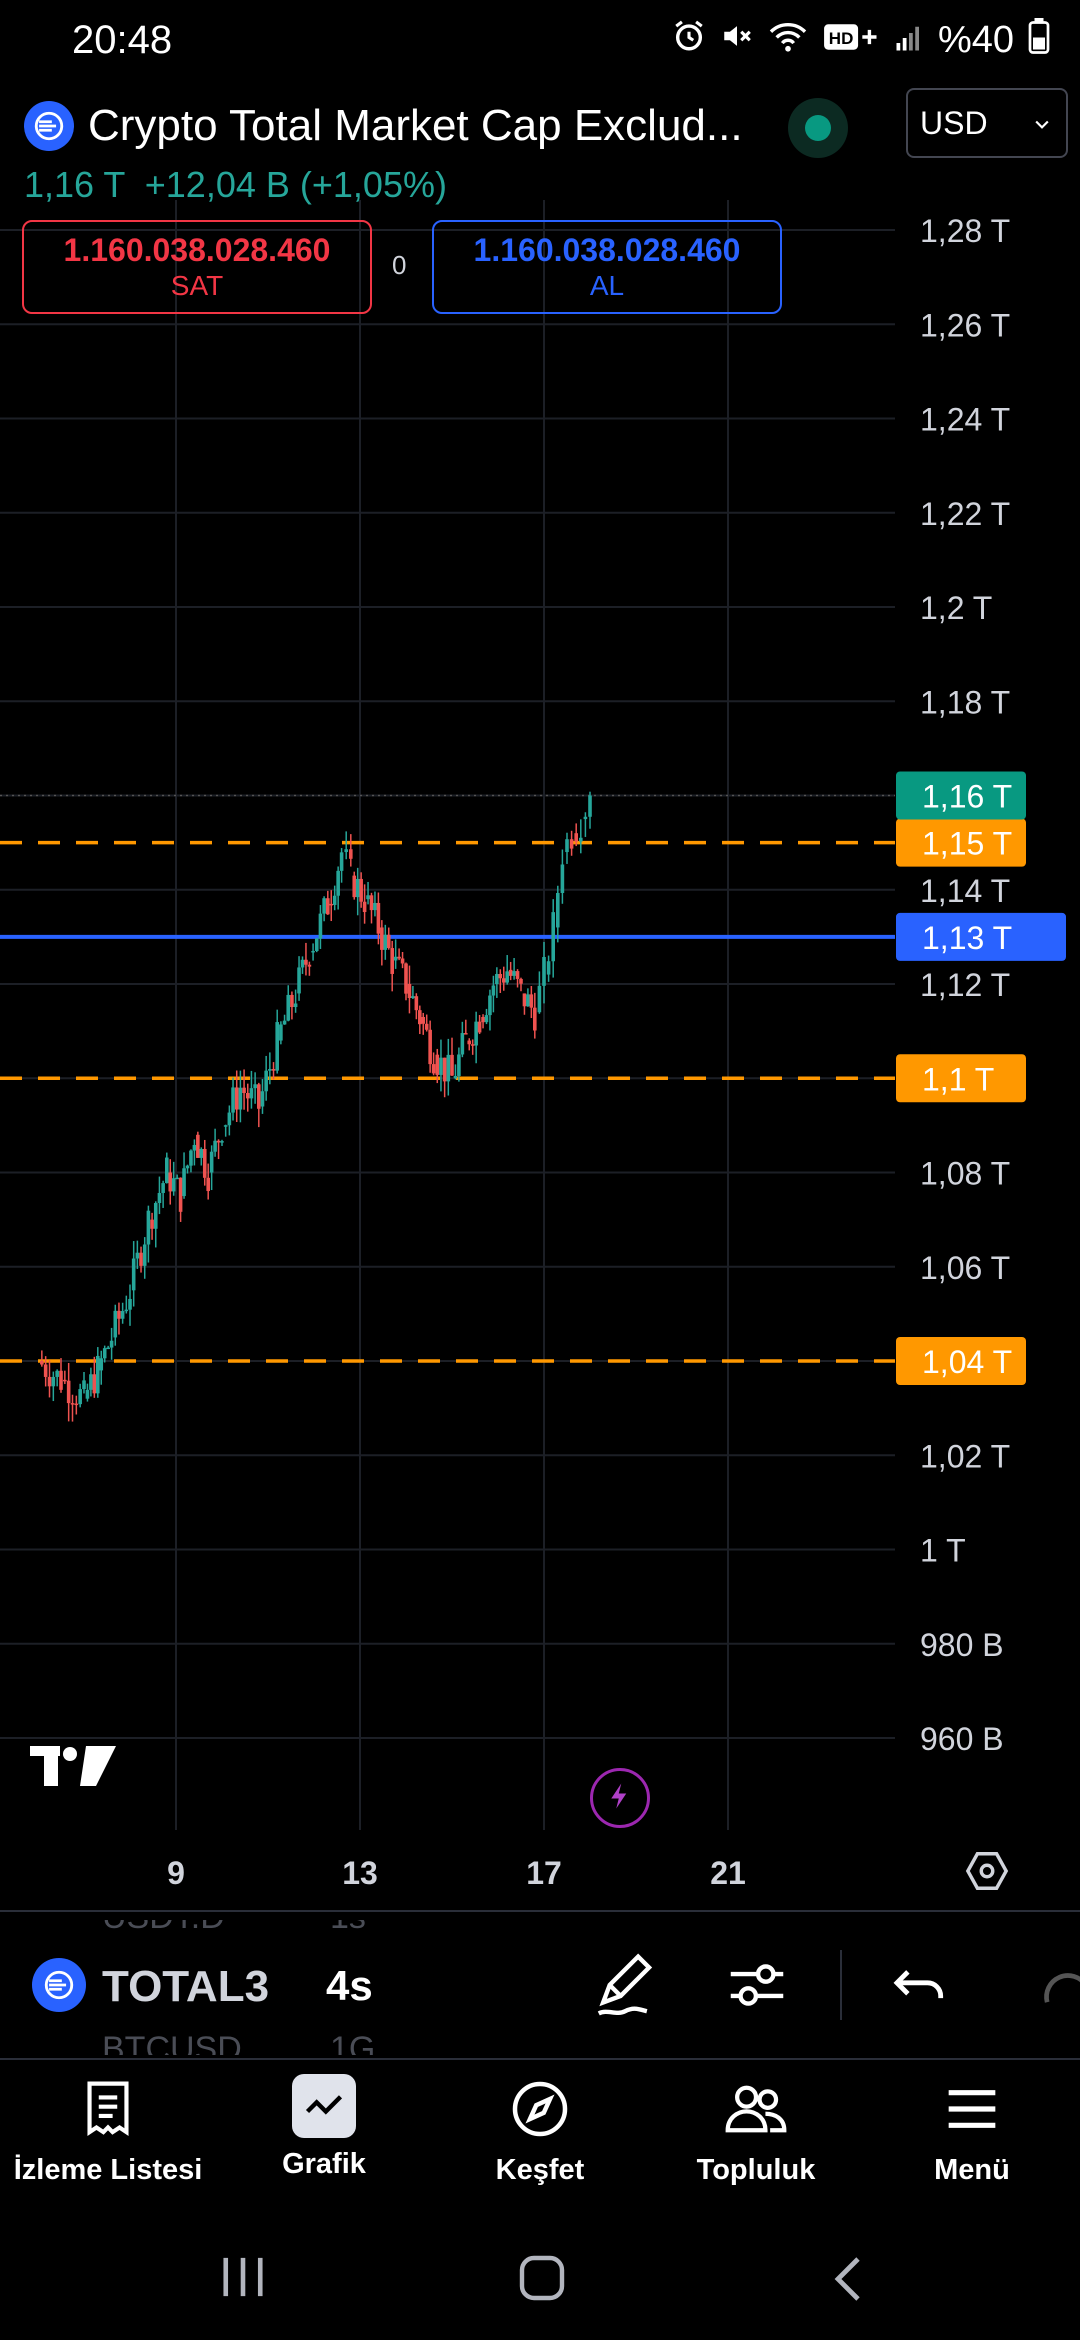 This screenshot has height=2340, width=1080. I want to click on market-open-dot-icon, so click(818, 128).